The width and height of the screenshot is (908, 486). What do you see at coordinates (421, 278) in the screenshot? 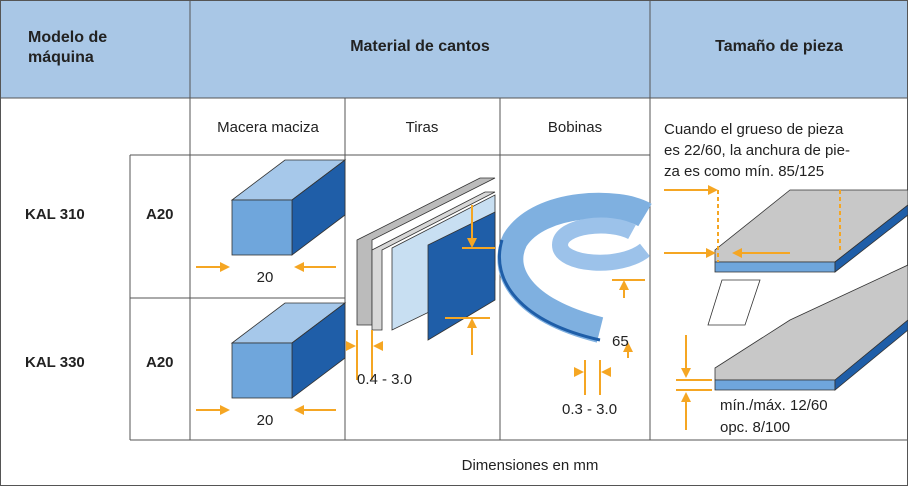
I see `strips` at bounding box center [421, 278].